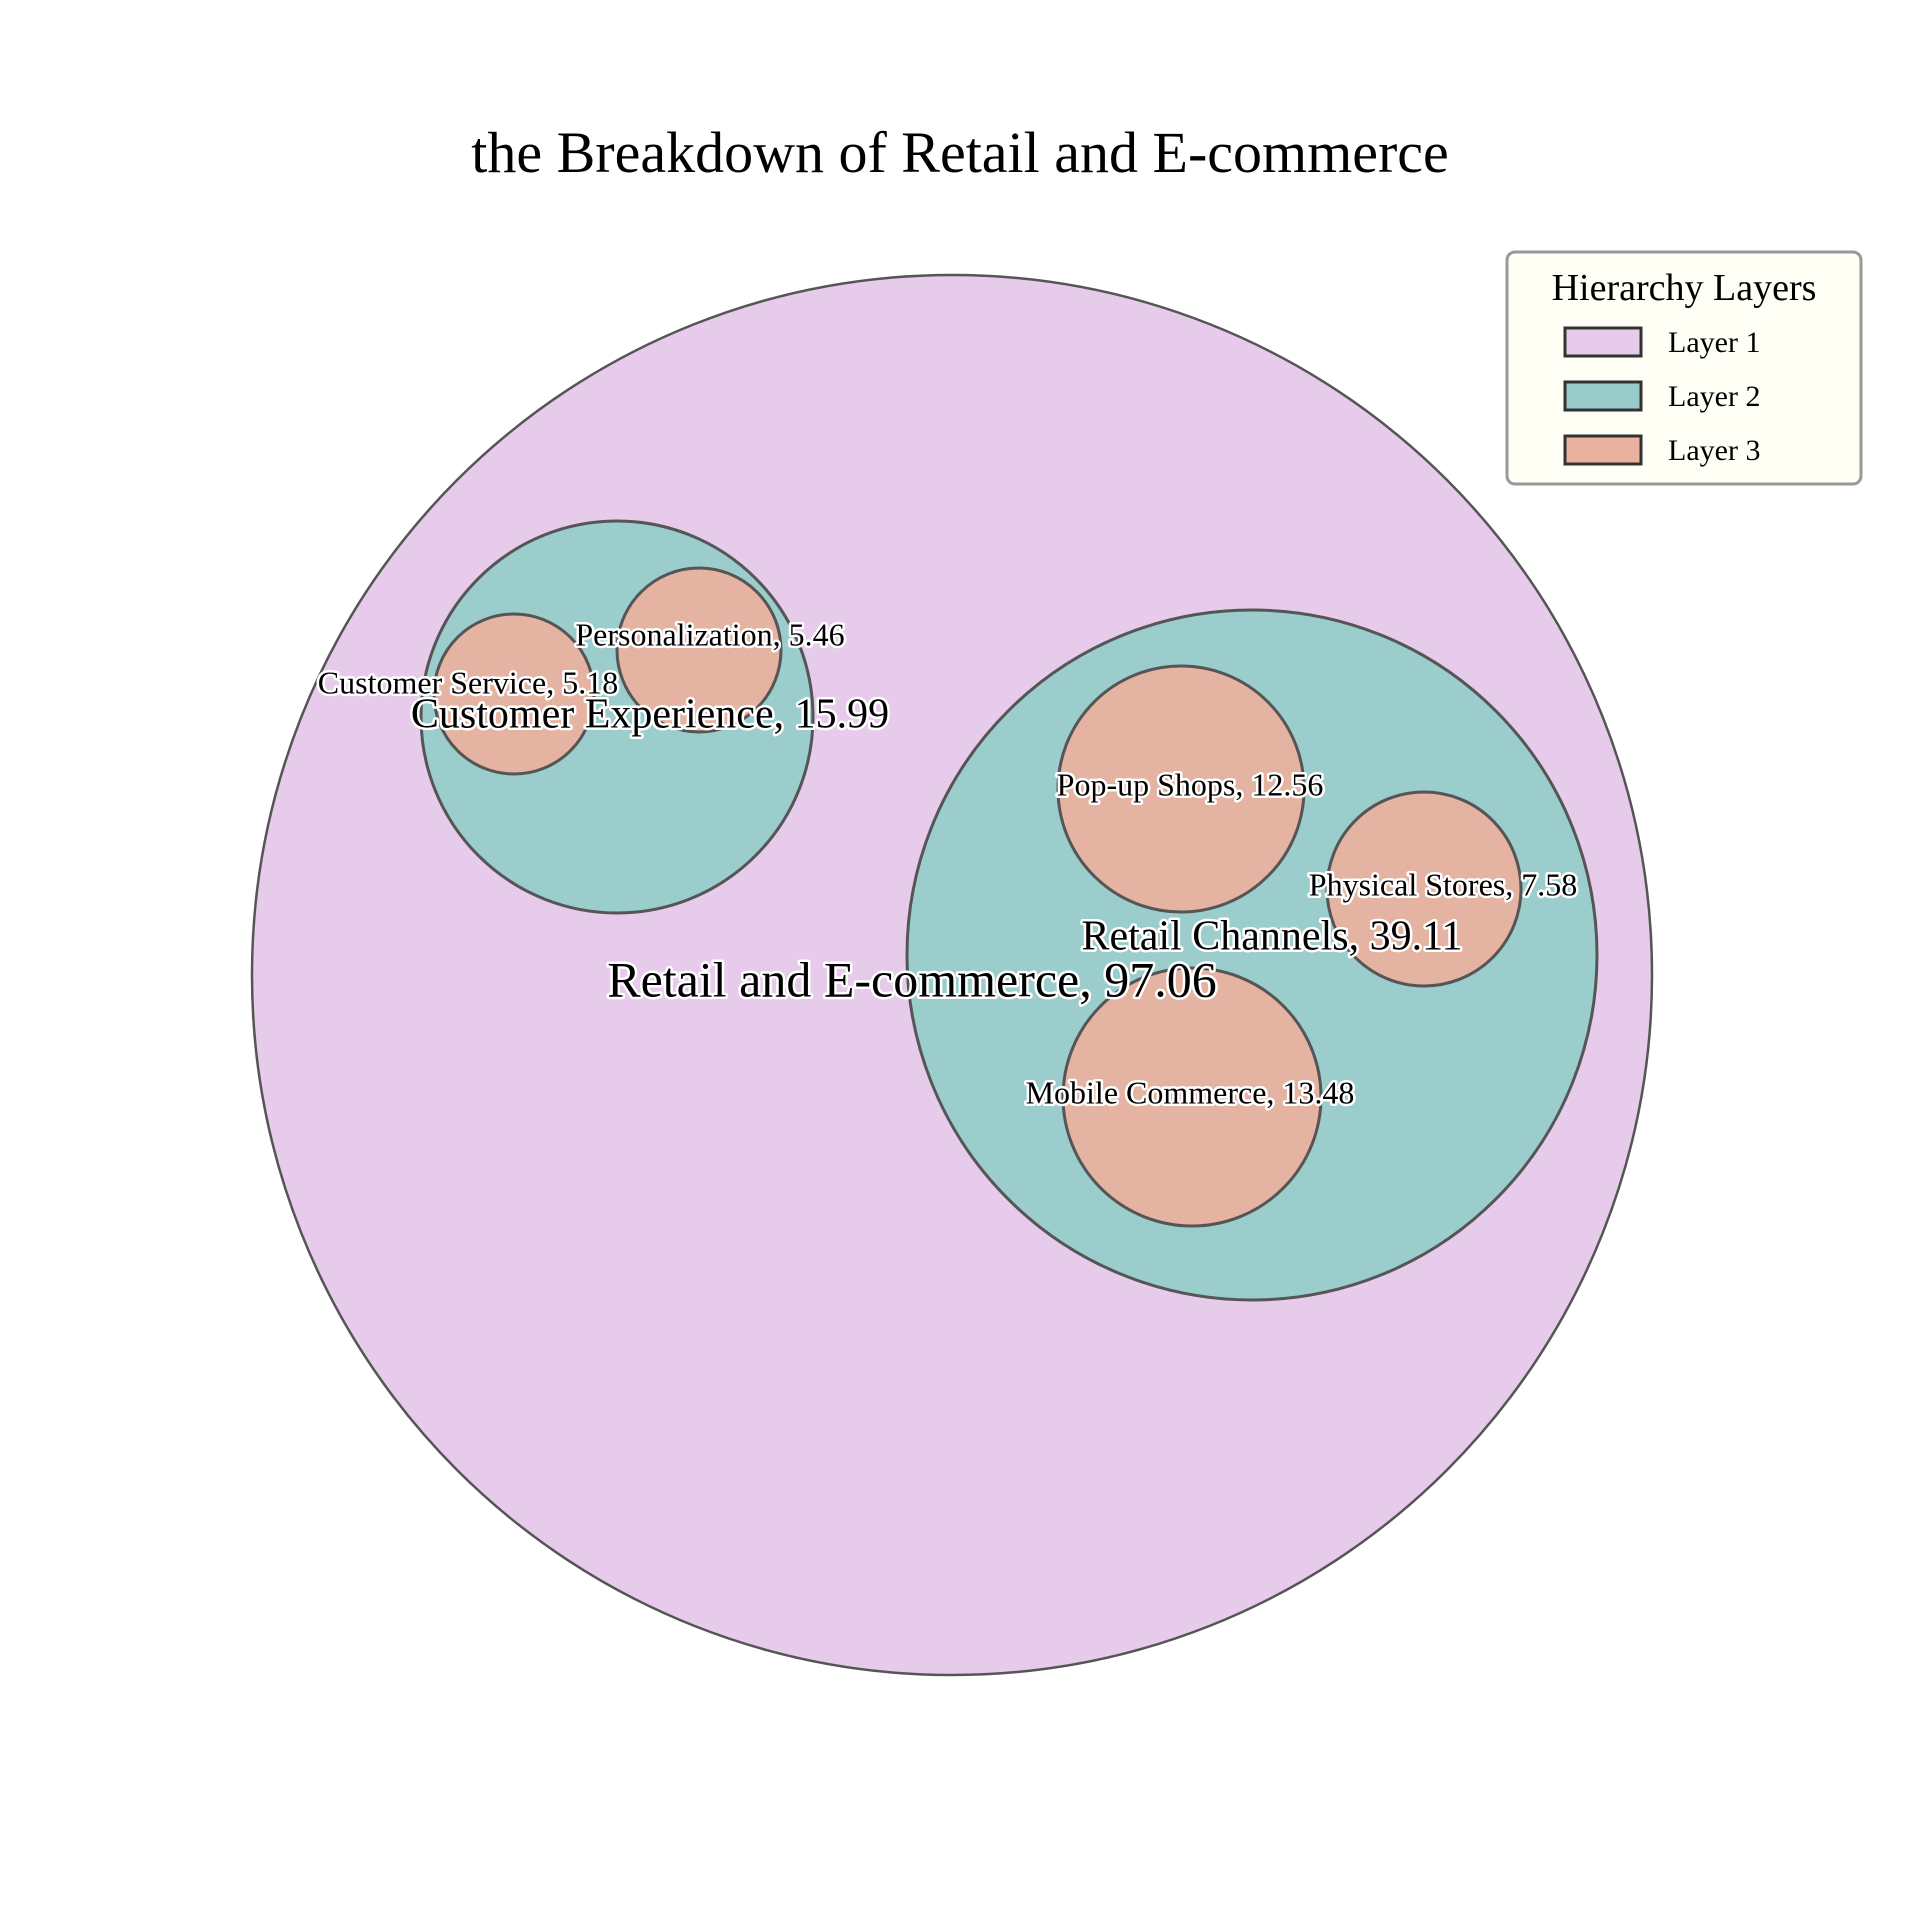 Image resolution: width=1920 pixels, height=1920 pixels. I want to click on legend-title: Hierarchy Layers, so click(1684, 288).